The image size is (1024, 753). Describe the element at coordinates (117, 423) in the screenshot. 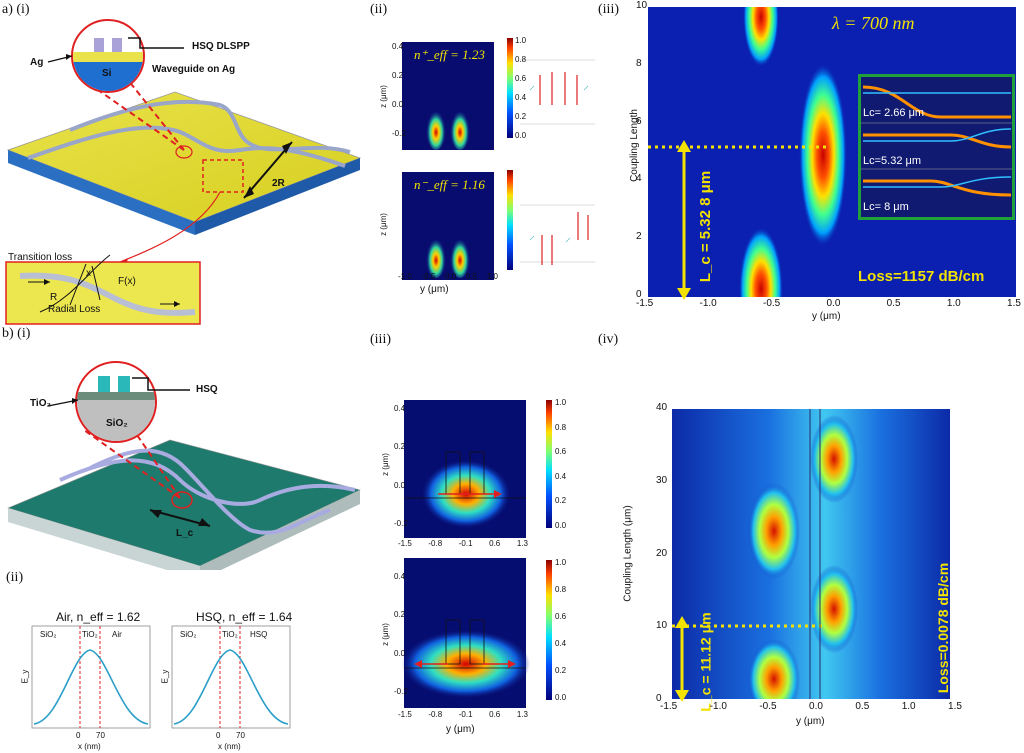

I see `sio2-label: SiO₂` at that location.